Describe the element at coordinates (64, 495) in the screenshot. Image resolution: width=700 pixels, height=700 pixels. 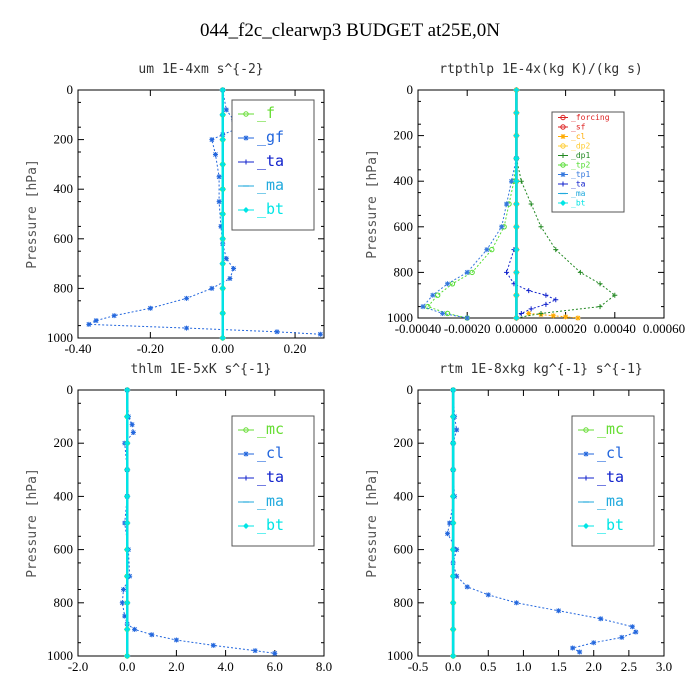
I see `y-tick-label: 400` at that location.